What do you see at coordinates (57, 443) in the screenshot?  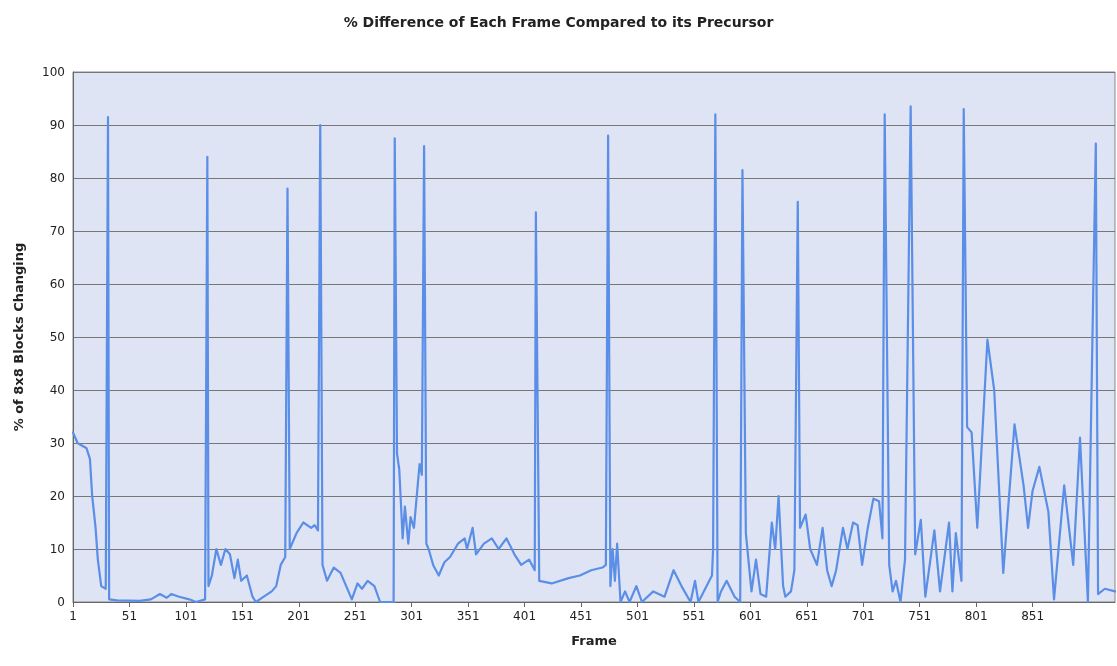 I see `y-tick-label: 30` at bounding box center [57, 443].